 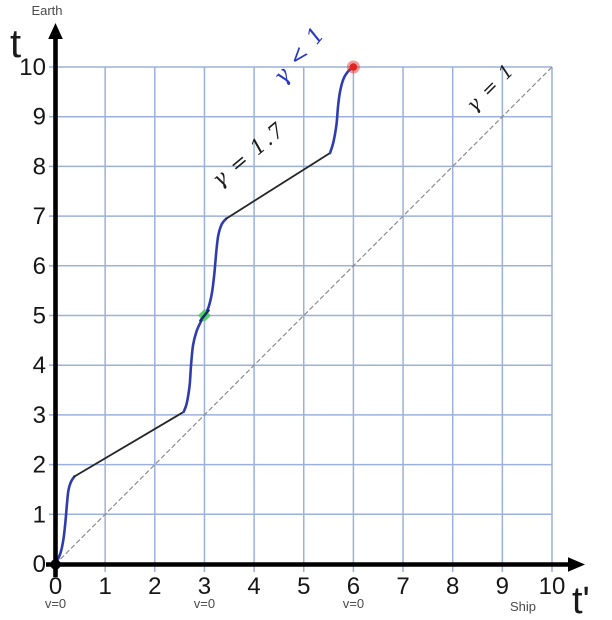 What do you see at coordinates (39, 365) in the screenshot?
I see `y-tick-label: 4` at bounding box center [39, 365].